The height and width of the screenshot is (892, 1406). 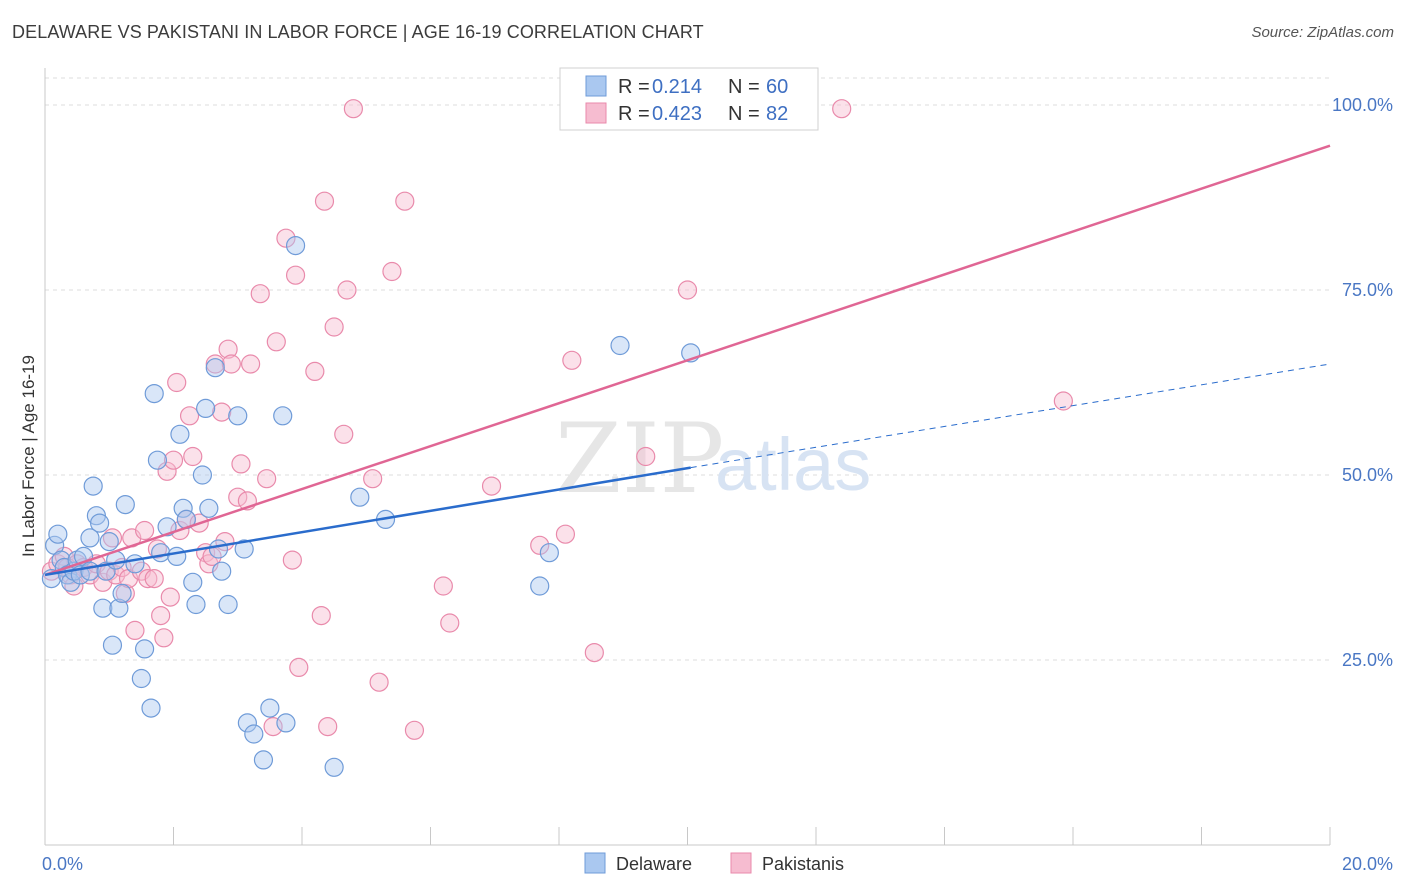 What do you see at coordinates (634, 87) in the screenshot?
I see `legend-r-label-delaware: R =` at bounding box center [634, 87].